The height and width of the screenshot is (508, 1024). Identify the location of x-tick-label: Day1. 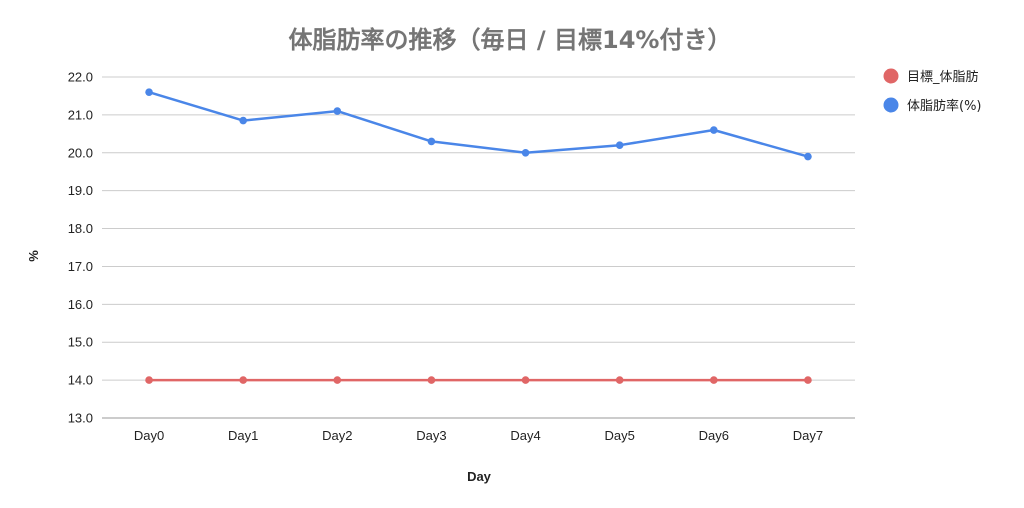
(243, 435).